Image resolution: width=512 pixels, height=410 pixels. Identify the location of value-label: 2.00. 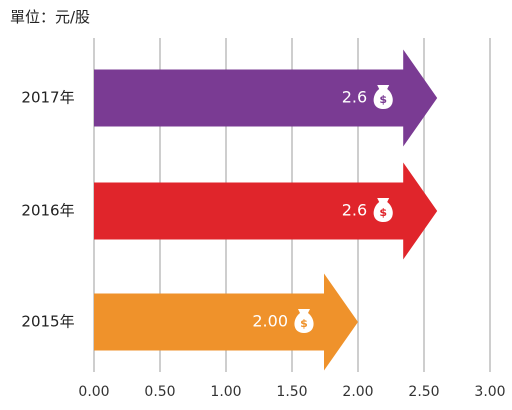
(270, 321).